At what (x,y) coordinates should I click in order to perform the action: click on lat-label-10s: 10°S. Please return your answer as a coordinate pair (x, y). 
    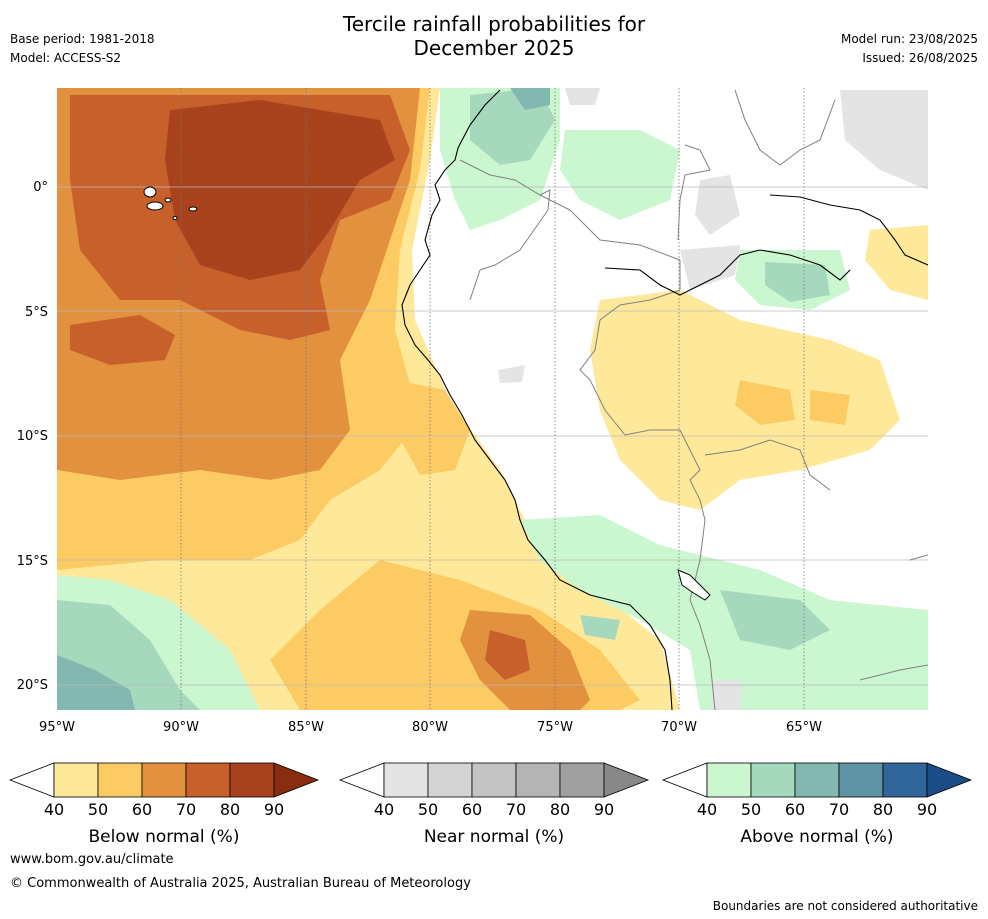
    Looking at the image, I should click on (32, 436).